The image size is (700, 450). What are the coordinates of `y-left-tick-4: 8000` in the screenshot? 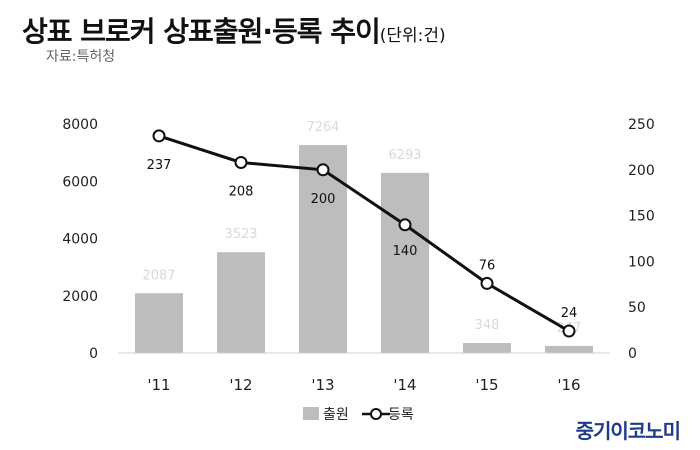 It's located at (80, 125).